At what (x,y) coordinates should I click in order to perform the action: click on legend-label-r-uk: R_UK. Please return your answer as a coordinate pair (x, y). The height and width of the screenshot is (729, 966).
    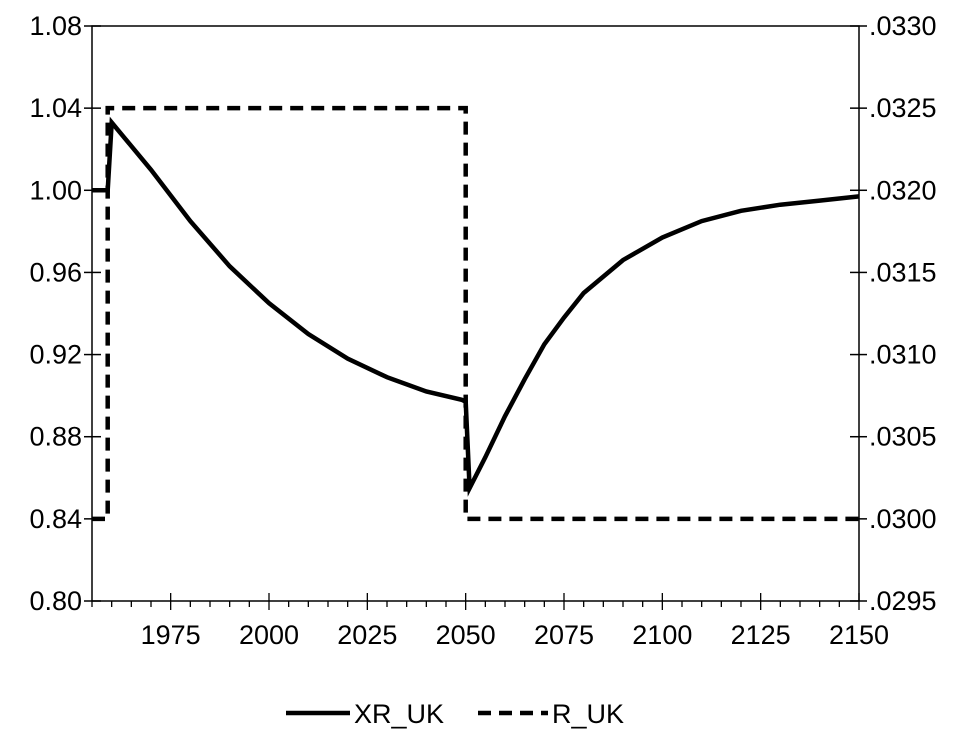
    Looking at the image, I should click on (588, 714).